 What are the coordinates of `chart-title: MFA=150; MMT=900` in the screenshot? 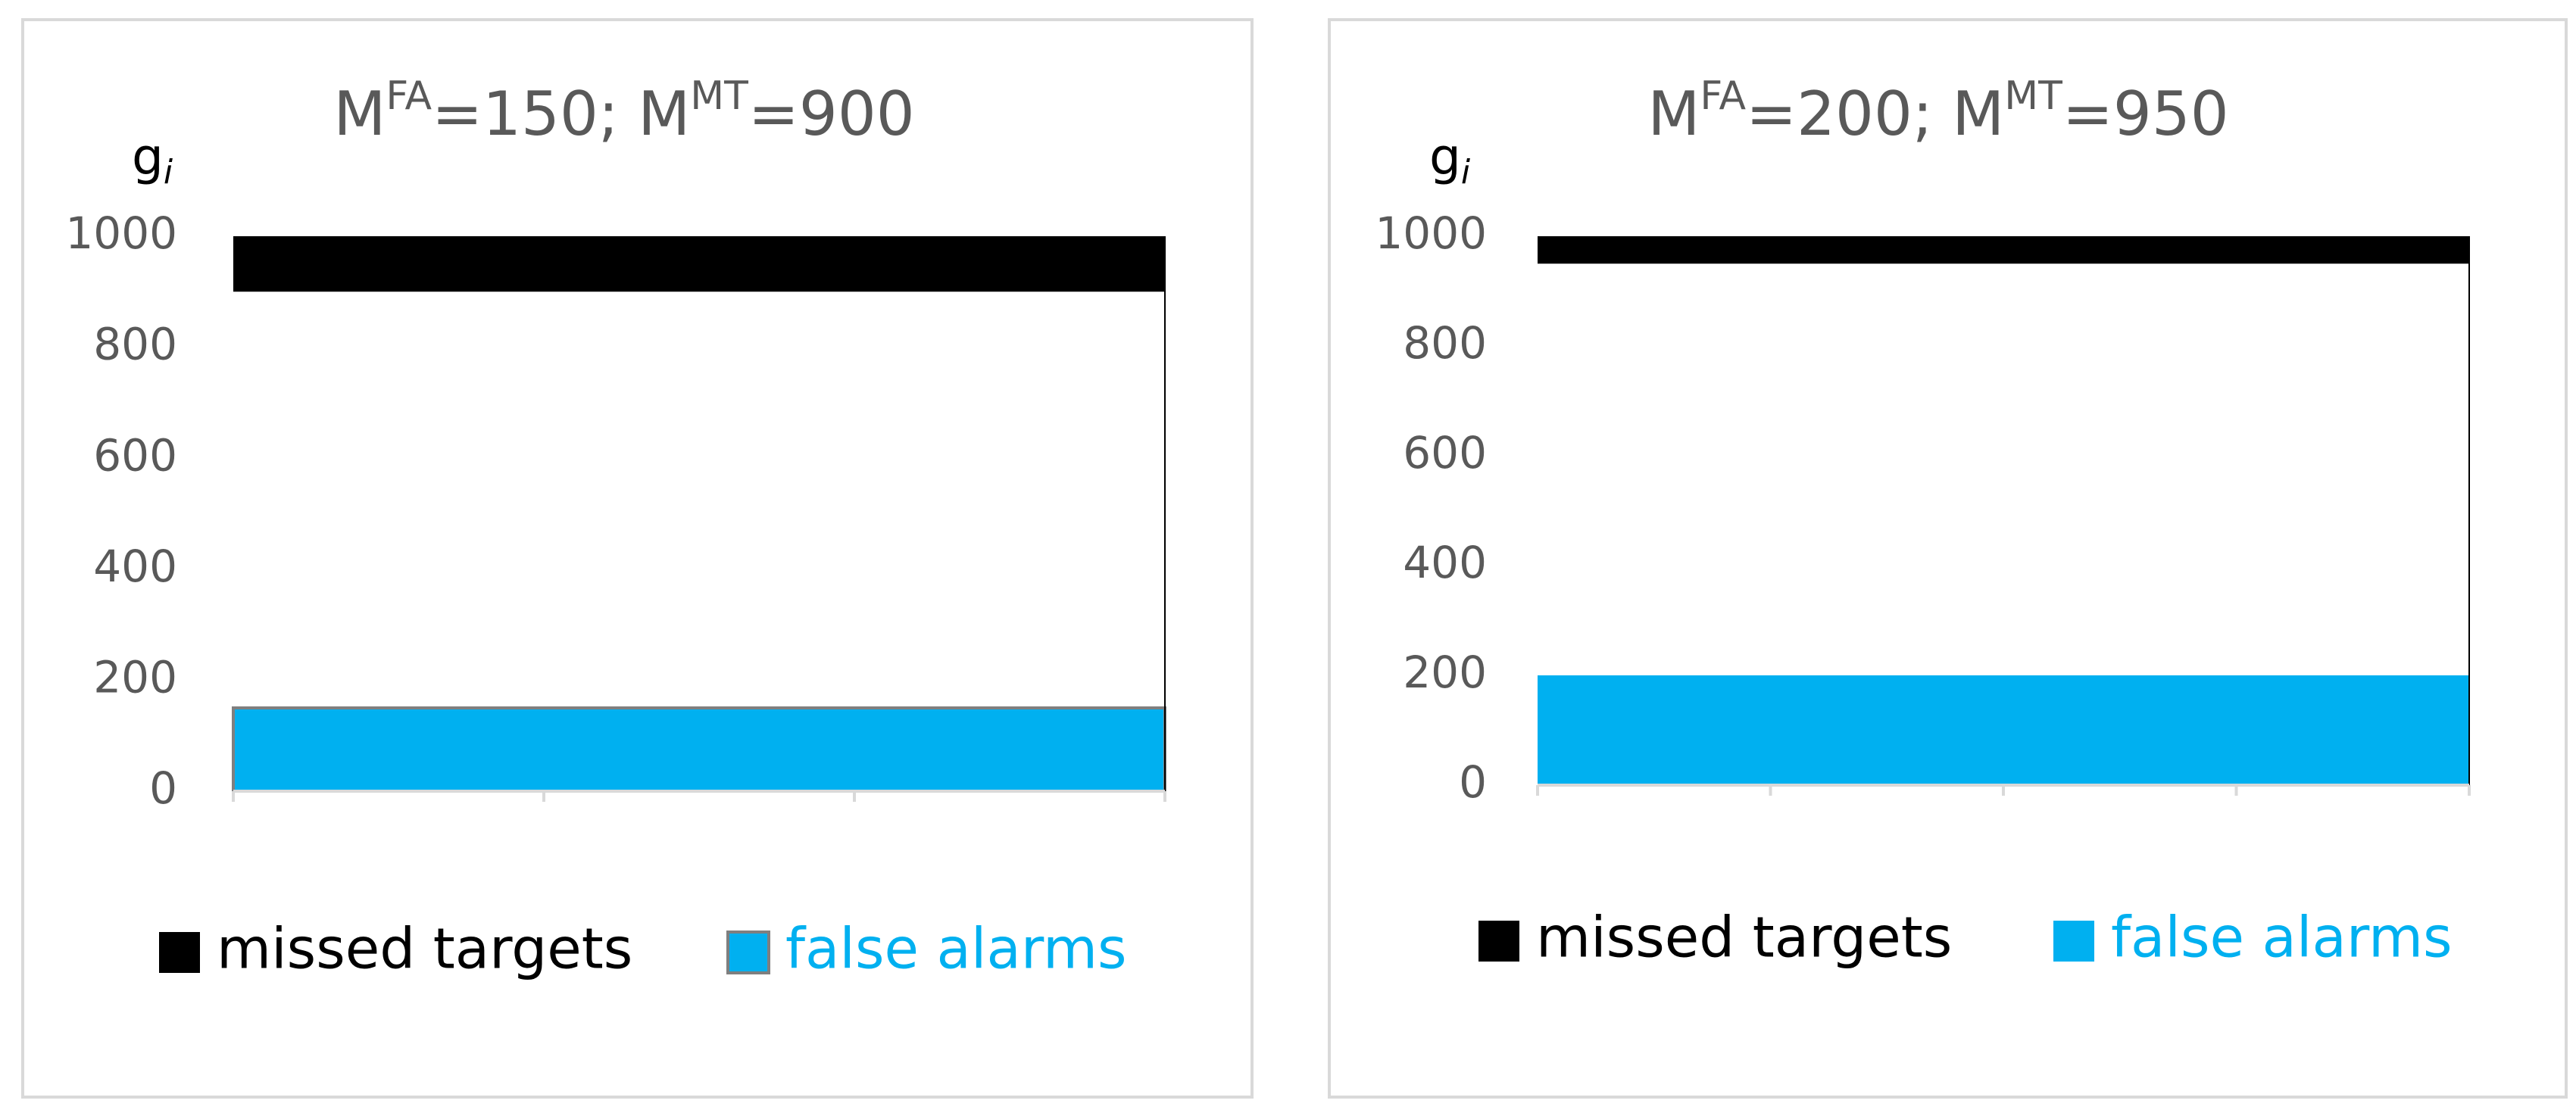 It's located at (624, 111).